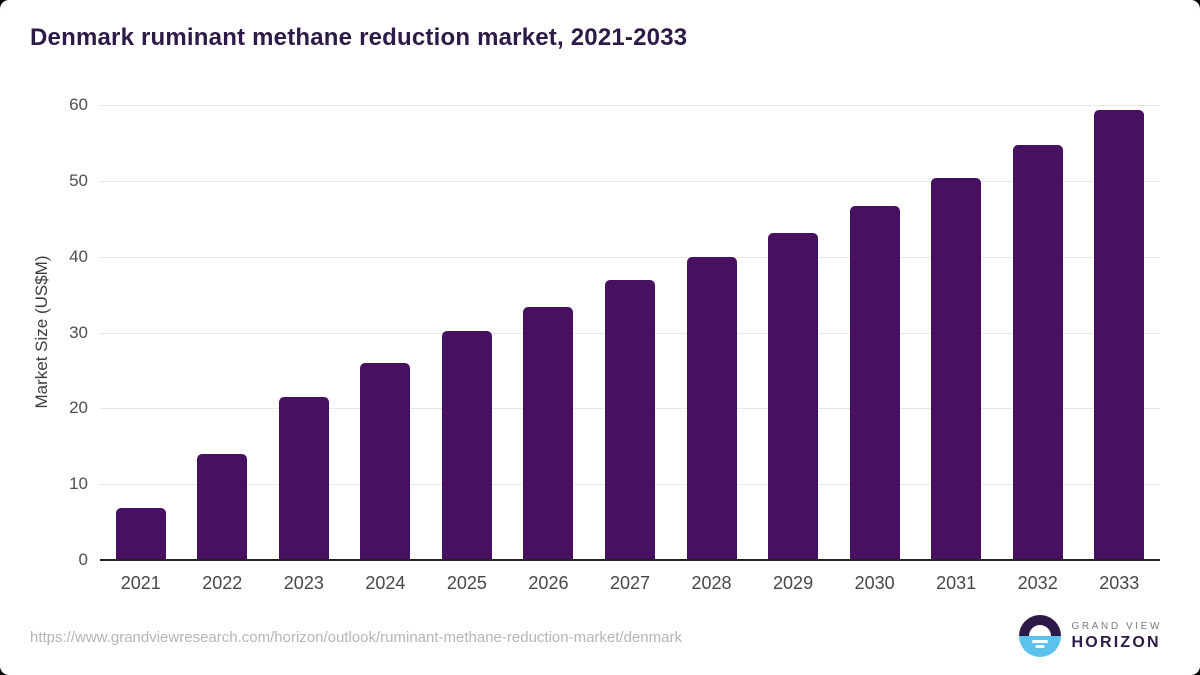 This screenshot has height=675, width=1200. What do you see at coordinates (78, 104) in the screenshot?
I see `y-tick-label-60: 60` at bounding box center [78, 104].